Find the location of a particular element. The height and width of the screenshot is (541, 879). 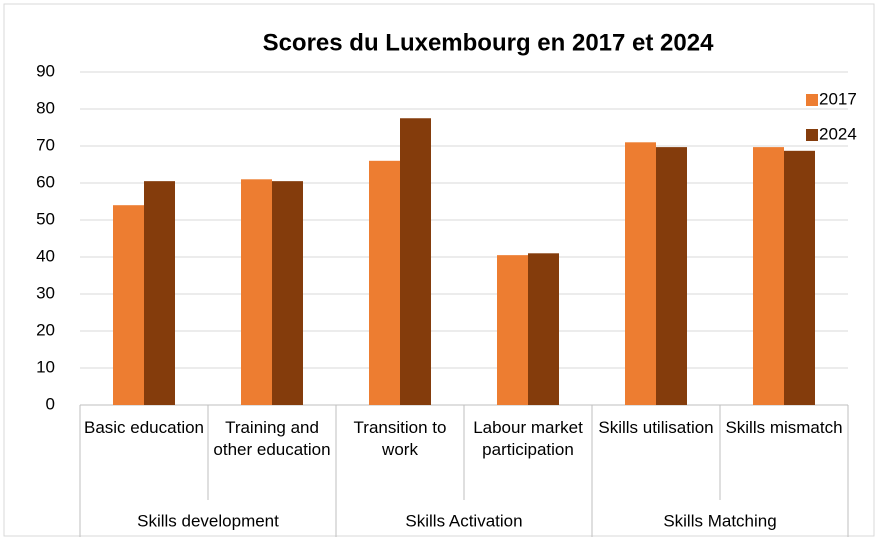

x-tick-label-box: Training and other education is located at coordinates (272, 438).